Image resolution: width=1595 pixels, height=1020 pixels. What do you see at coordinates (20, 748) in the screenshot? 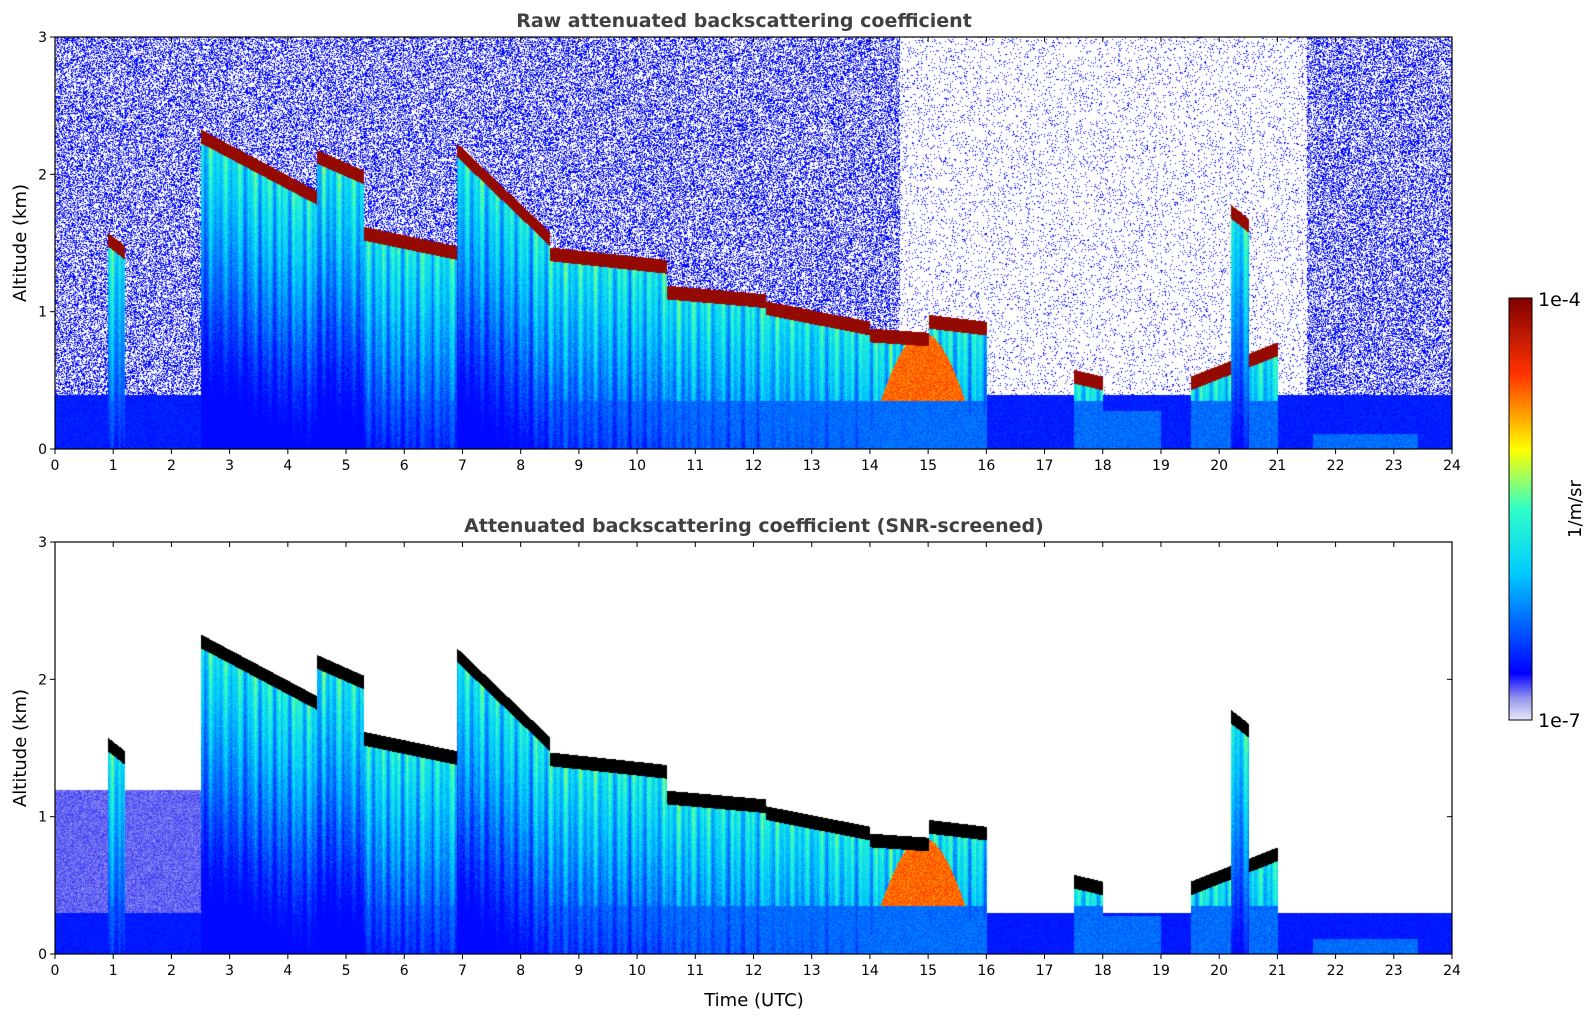
I see `screened-y-axis-label: Altitude (km)` at bounding box center [20, 748].